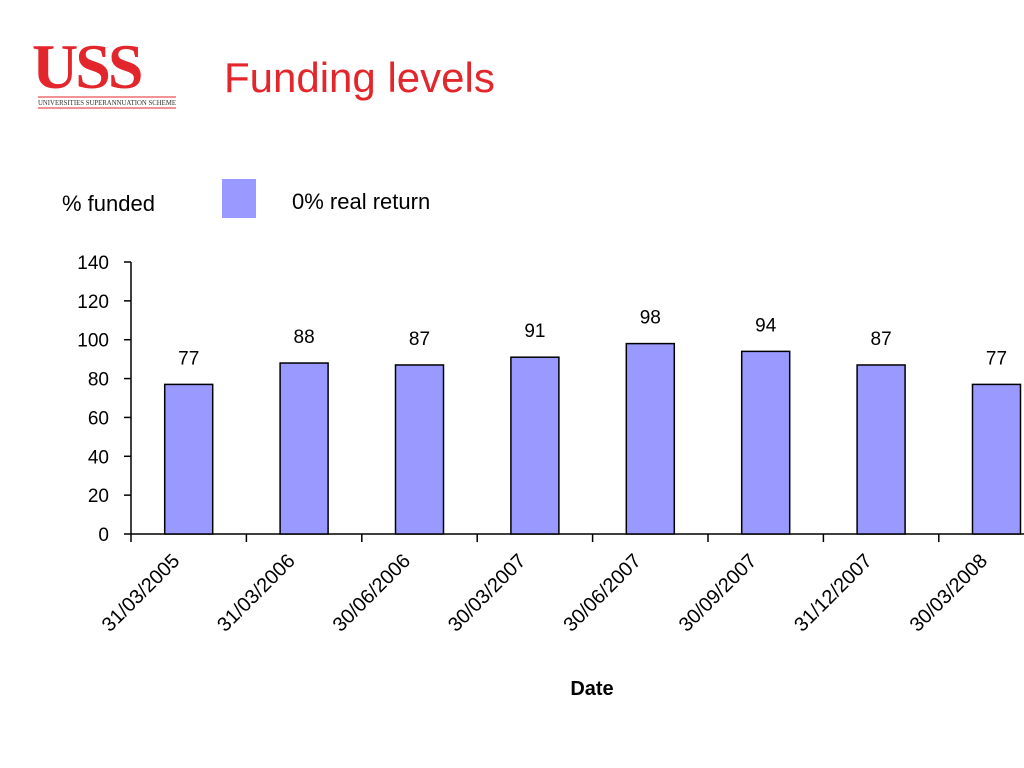 The height and width of the screenshot is (768, 1024). What do you see at coordinates (591, 689) in the screenshot?
I see `x-axis-label: Date` at bounding box center [591, 689].